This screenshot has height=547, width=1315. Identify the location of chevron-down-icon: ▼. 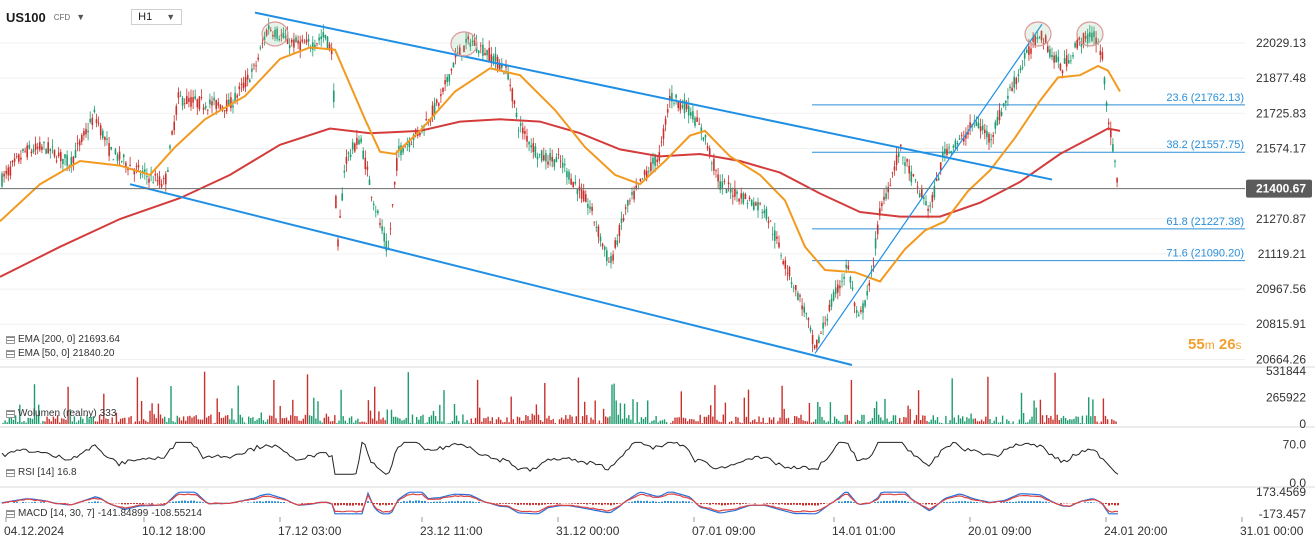
(81, 17).